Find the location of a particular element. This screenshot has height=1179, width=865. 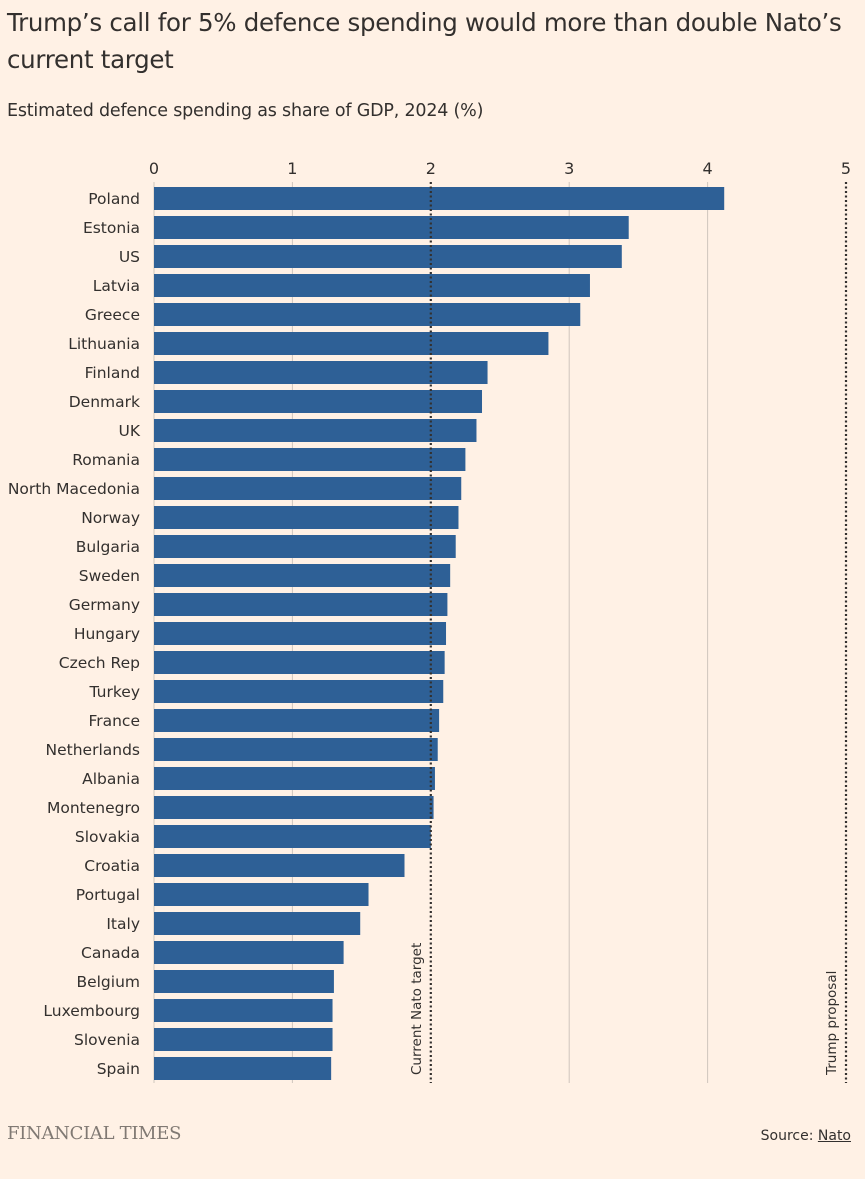

reference-line-label: Trump proposal is located at coordinates (832, 1023).